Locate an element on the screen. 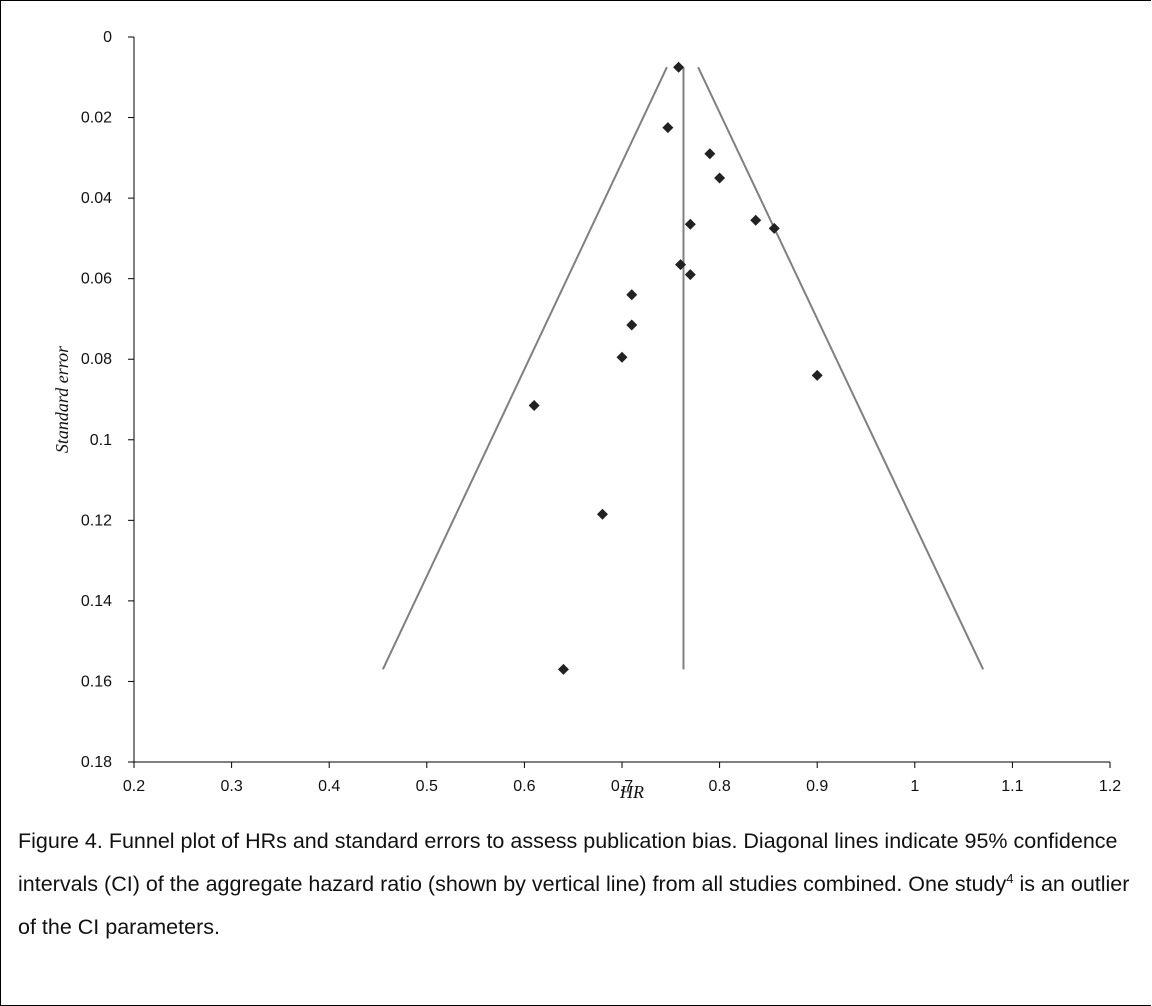 This screenshot has height=1006, width=1152. x-tick-label: 1.1 is located at coordinates (1012, 786).